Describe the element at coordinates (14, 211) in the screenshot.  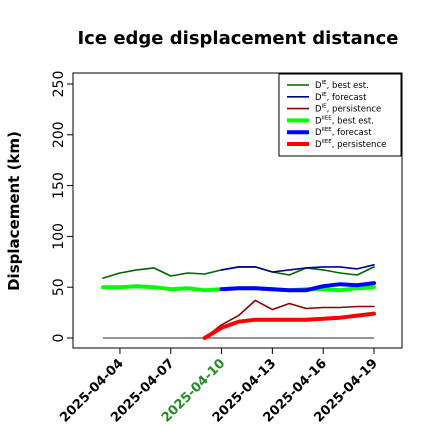
I see `y-axis-label: Displacement (km)` at that location.